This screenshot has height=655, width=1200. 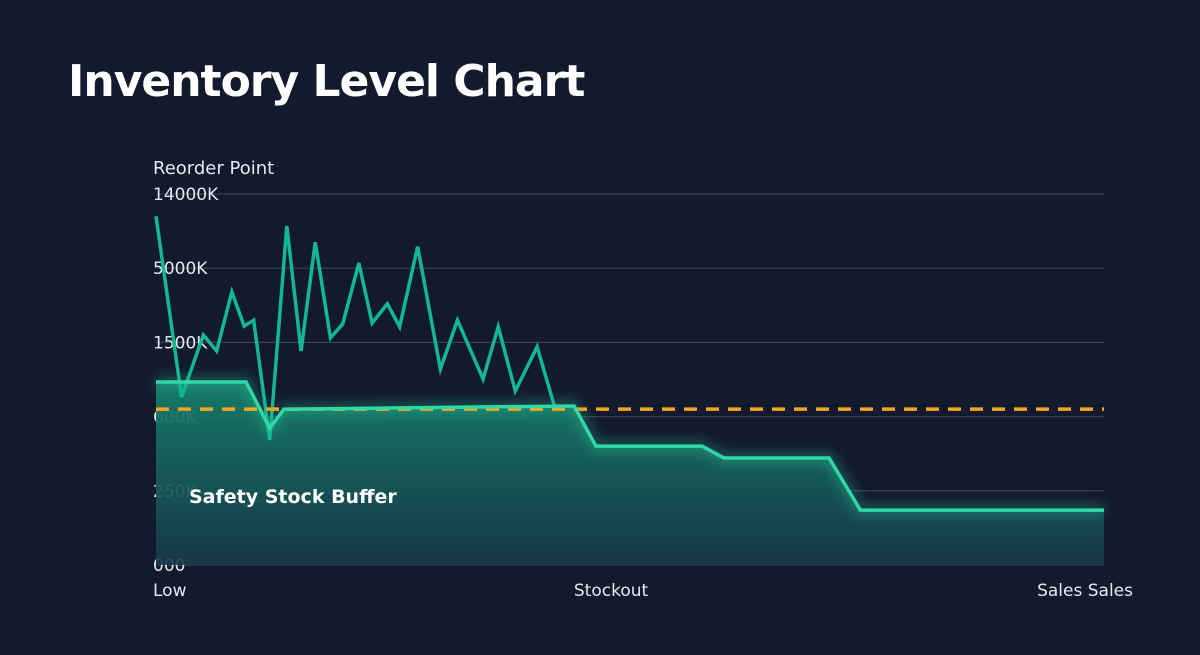 I want to click on safety-stock-annotation: Safety Stock Buffer, so click(x=293, y=497).